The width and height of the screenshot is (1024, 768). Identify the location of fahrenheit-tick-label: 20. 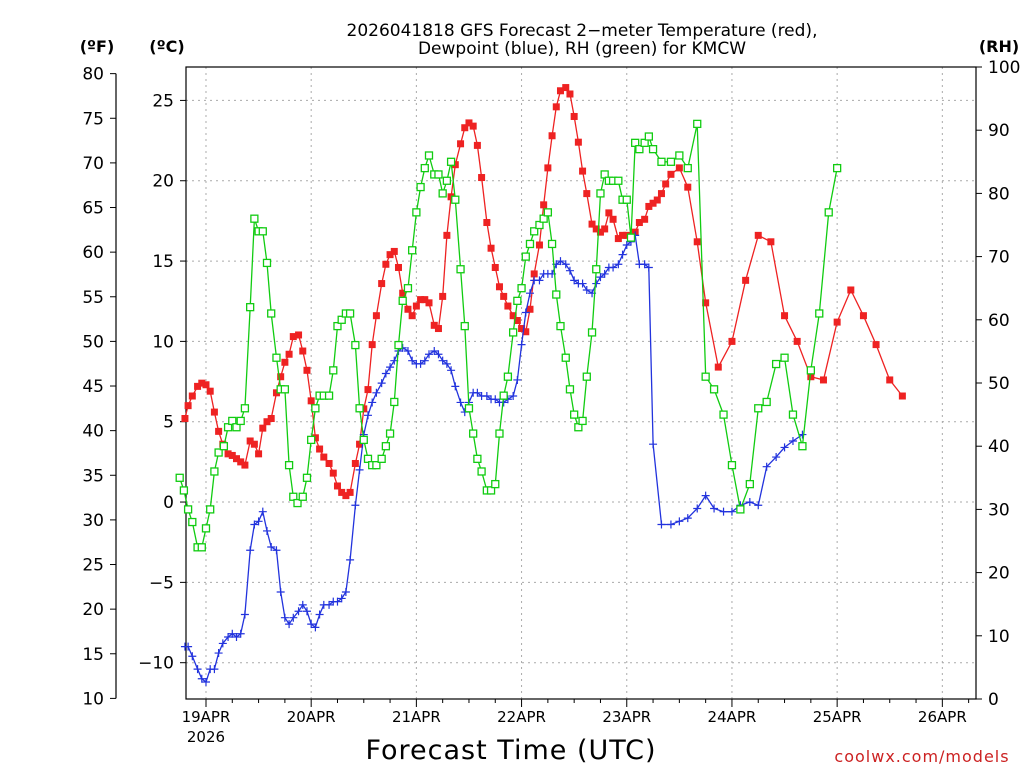
(93, 610).